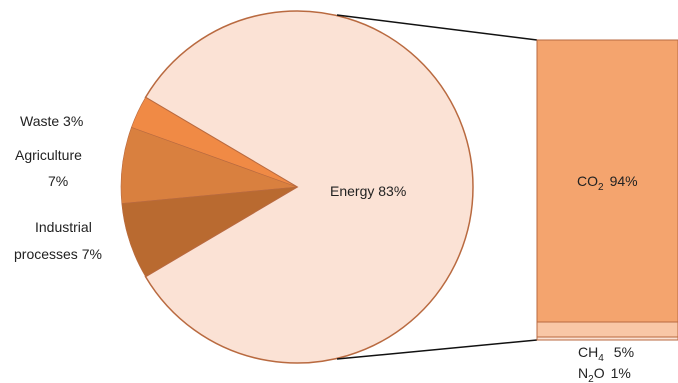 This screenshot has width=678, height=383. I want to click on label-ch4: CH4 5%, so click(606, 354).